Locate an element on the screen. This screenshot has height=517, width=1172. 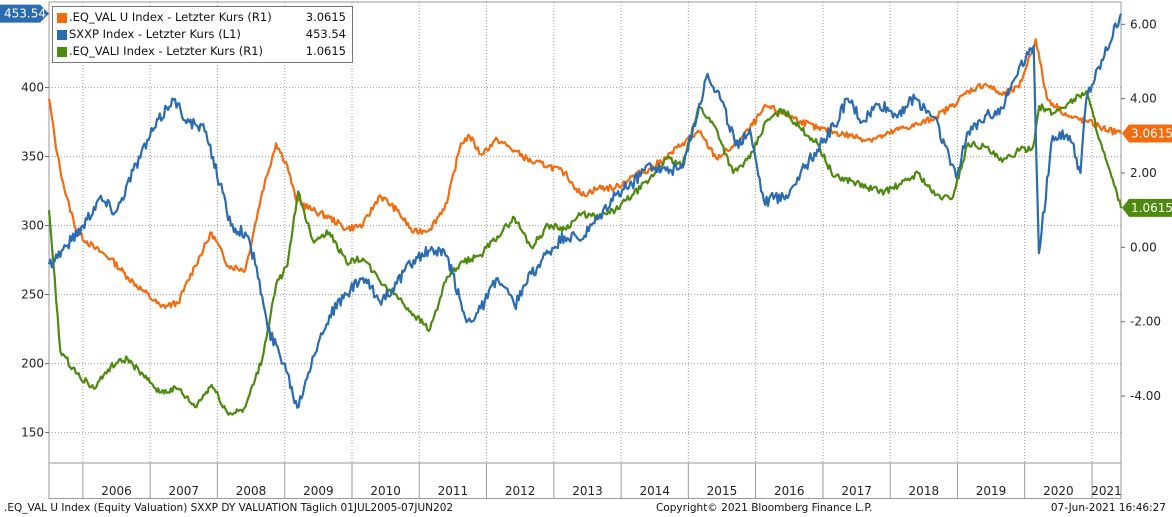
left-axis: 150 200 250 300 350 400 is located at coordinates (35, 260).